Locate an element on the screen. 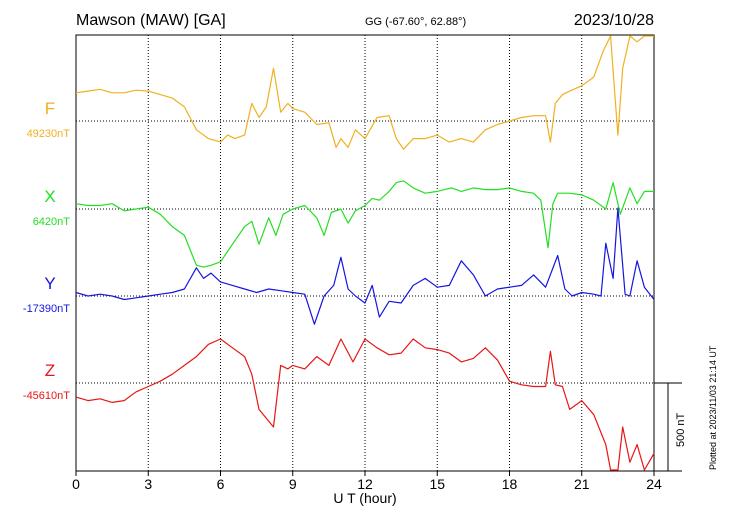 The width and height of the screenshot is (730, 520). series-line-x is located at coordinates (364, 224).